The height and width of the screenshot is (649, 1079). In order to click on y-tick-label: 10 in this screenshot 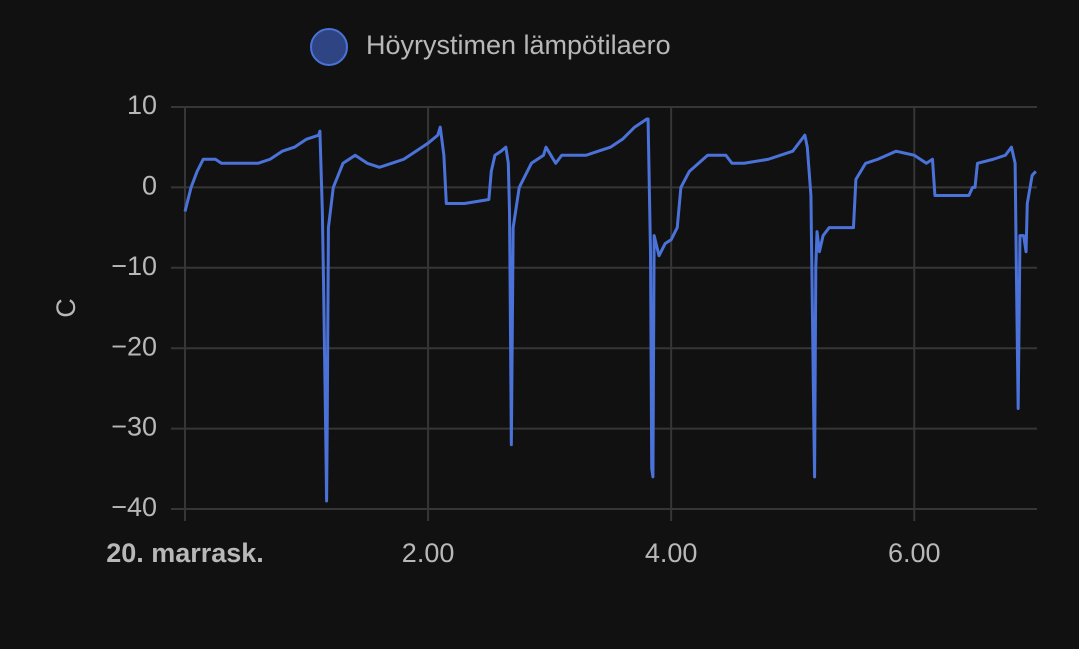, I will do `click(142, 105)`.